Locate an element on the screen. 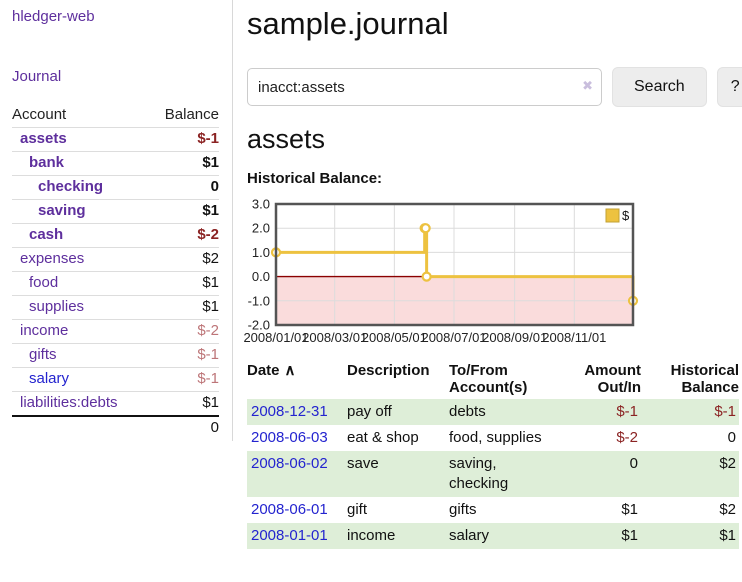 Image resolution: width=742 pixels, height=582 pixels. transaction-description: eat & shop is located at coordinates (383, 437).